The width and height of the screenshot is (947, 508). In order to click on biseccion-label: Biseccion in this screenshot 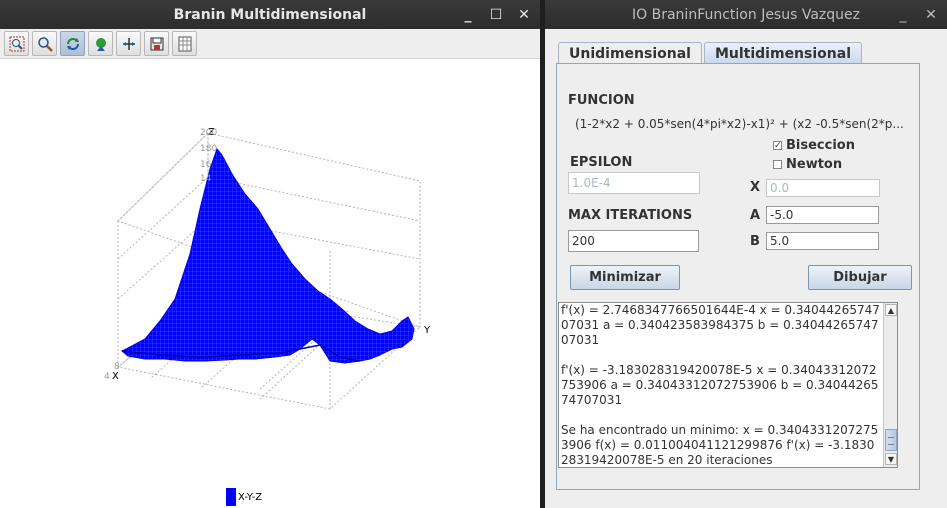, I will do `click(820, 145)`.